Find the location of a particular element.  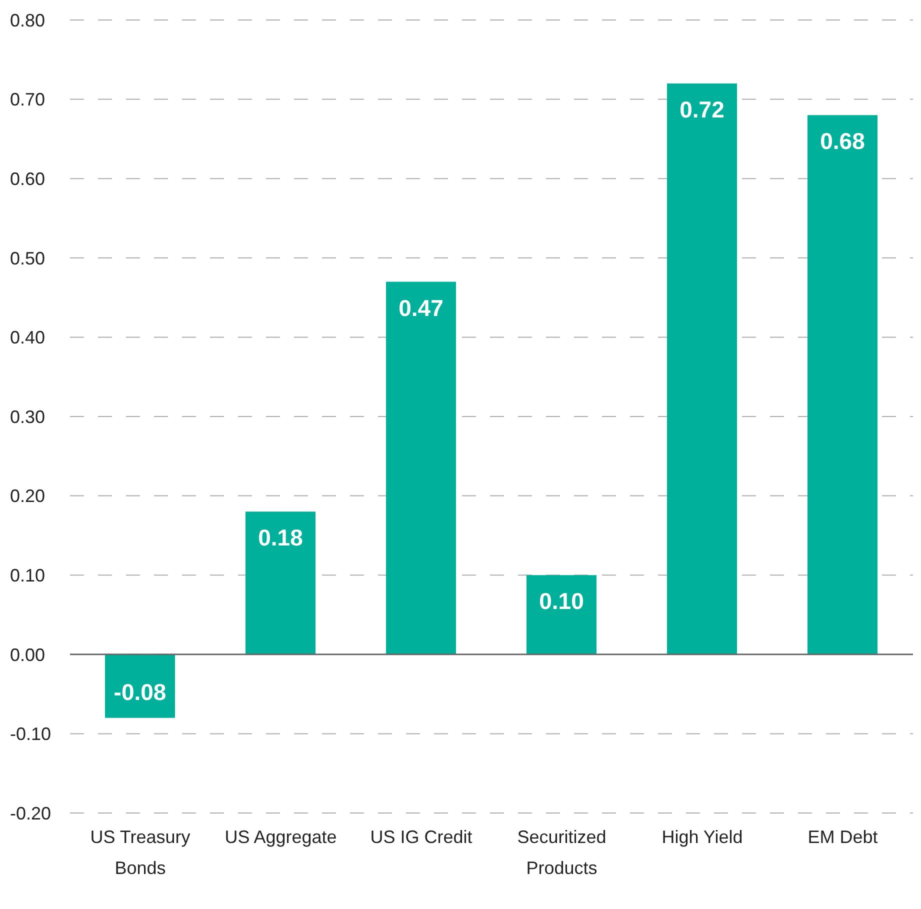

y-tick-label: -0.20 is located at coordinates (31, 813).